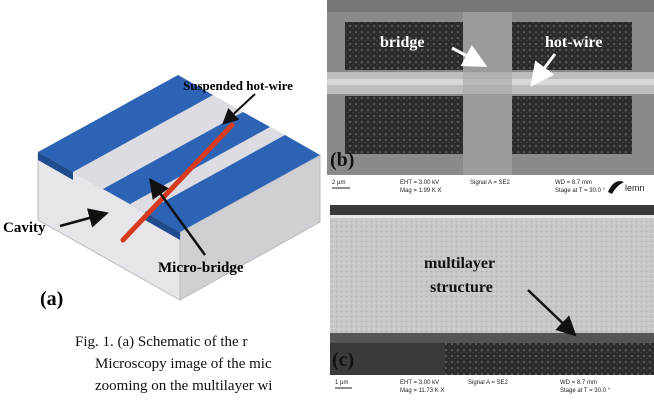 This screenshot has width=654, height=405. What do you see at coordinates (459, 263) in the screenshot?
I see `label: multilayer` at bounding box center [459, 263].